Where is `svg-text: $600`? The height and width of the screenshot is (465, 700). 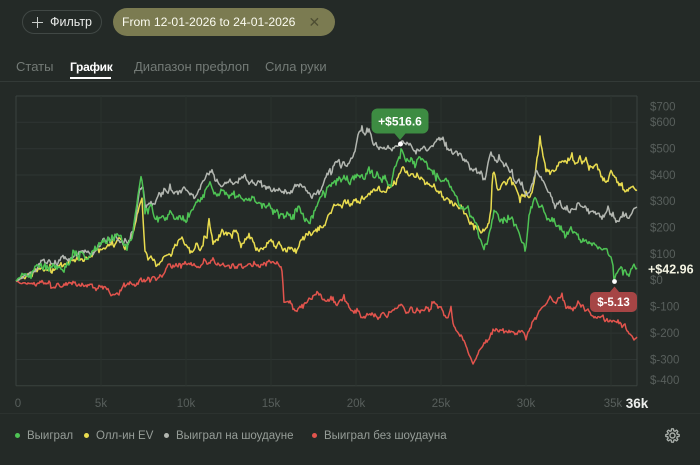 svg-text: $600 is located at coordinates (663, 123).